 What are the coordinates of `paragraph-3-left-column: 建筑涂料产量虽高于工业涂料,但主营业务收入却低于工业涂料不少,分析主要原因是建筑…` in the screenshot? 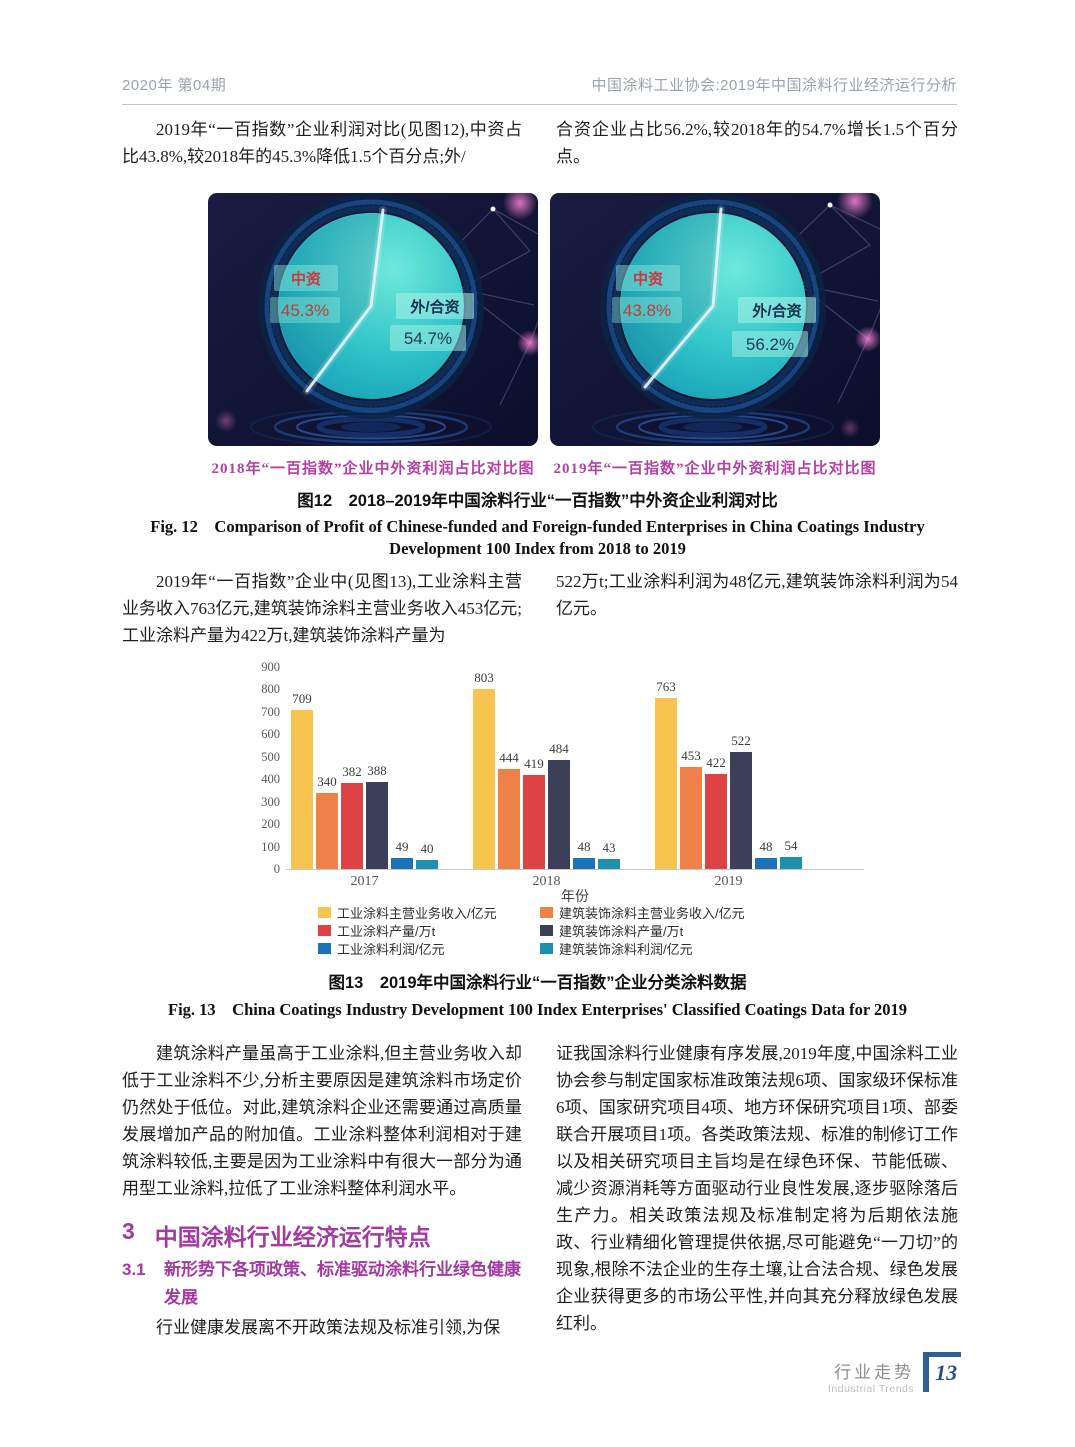 It's located at (322, 1121).